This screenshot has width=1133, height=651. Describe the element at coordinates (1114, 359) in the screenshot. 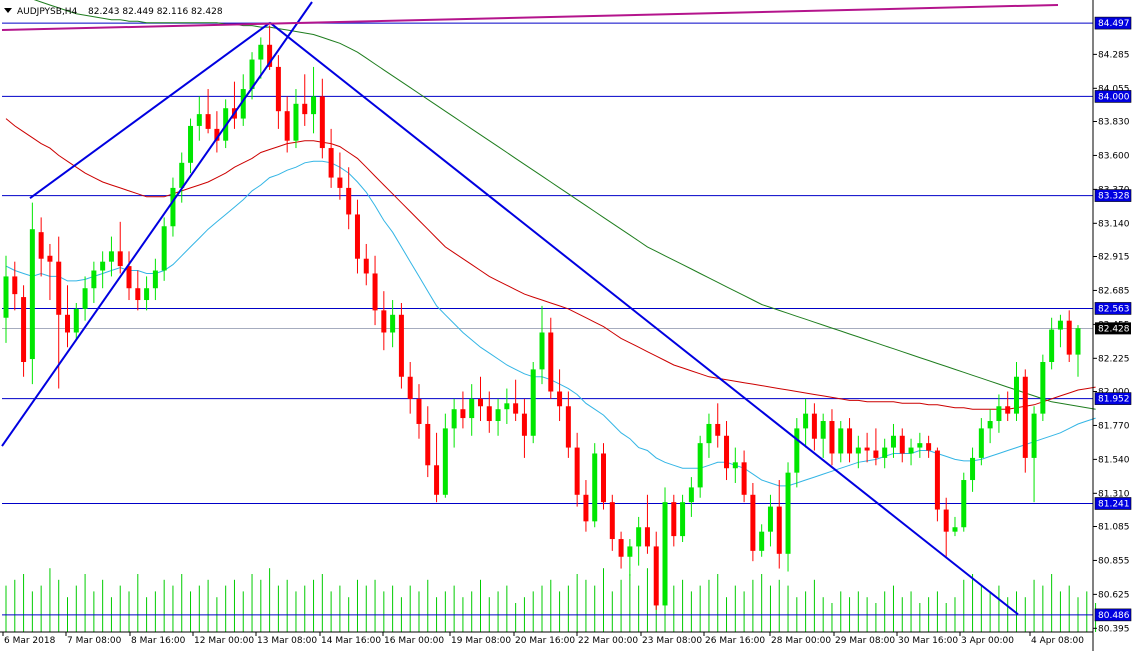

I see `price-tick-label: 82.225` at that location.